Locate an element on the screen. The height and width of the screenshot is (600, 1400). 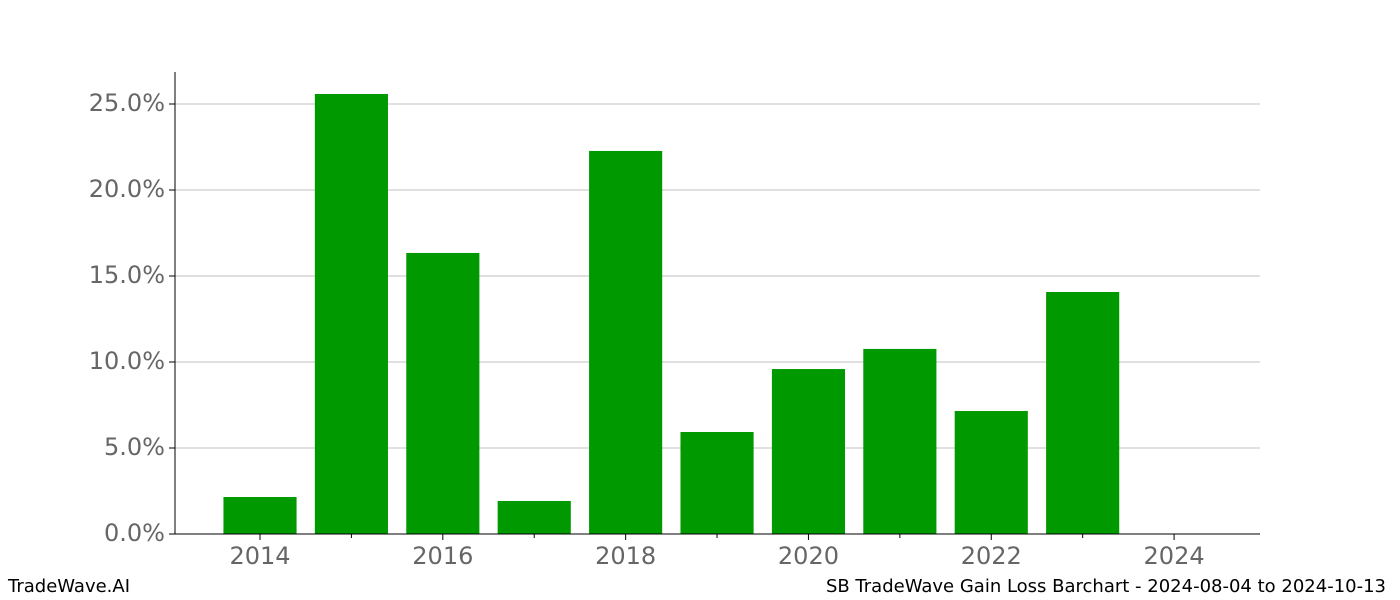
y-tick-label: 15.0% is located at coordinates (127, 275).